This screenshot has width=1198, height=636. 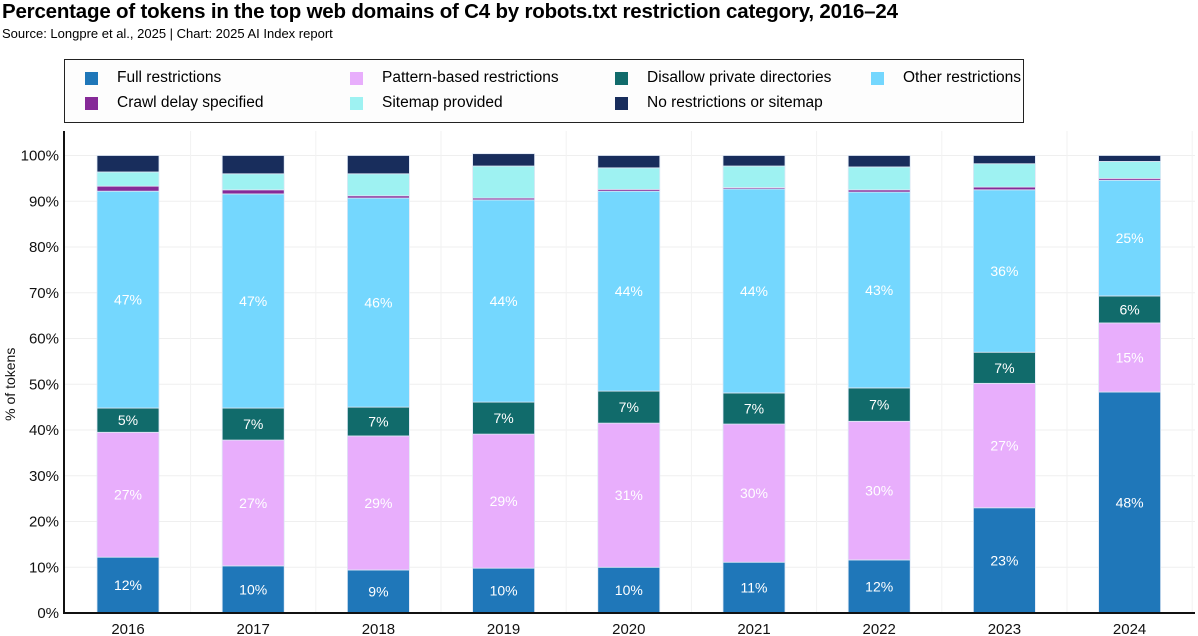 I want to click on legend-label: Disallow private directories, so click(x=739, y=77).